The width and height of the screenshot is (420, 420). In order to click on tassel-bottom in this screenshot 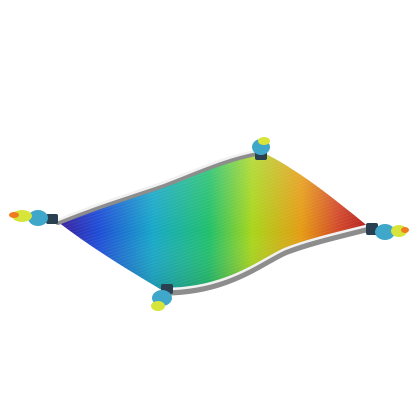, I will do `click(162, 297)`.